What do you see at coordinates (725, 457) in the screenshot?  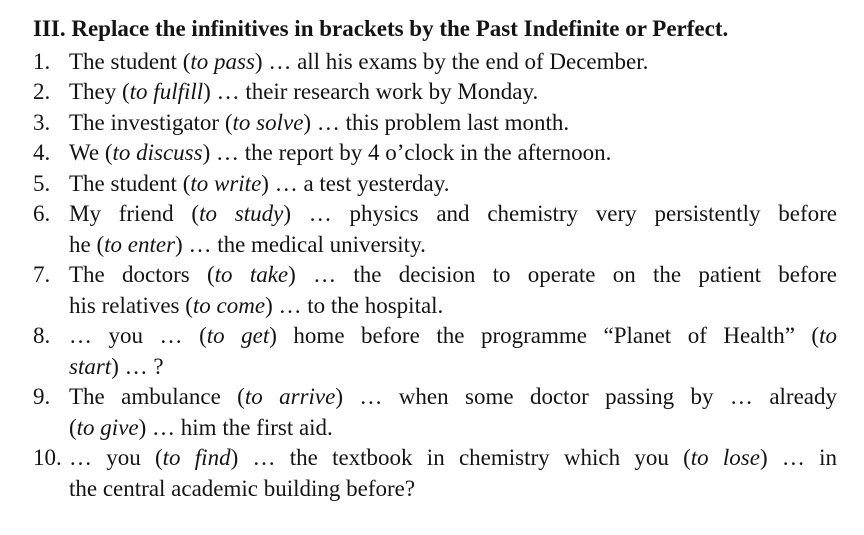 I see `infinitive-italic: to lose` at bounding box center [725, 457].